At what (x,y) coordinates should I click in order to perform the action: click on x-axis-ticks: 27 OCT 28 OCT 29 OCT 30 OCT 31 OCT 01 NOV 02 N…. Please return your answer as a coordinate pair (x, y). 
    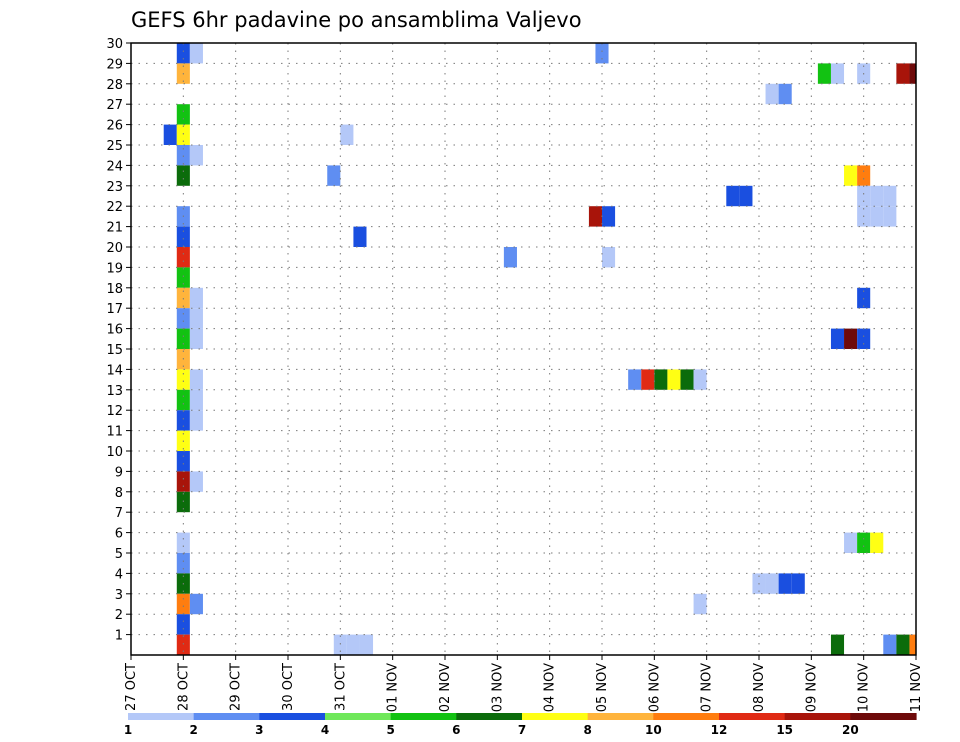
    Looking at the image, I should click on (524, 683).